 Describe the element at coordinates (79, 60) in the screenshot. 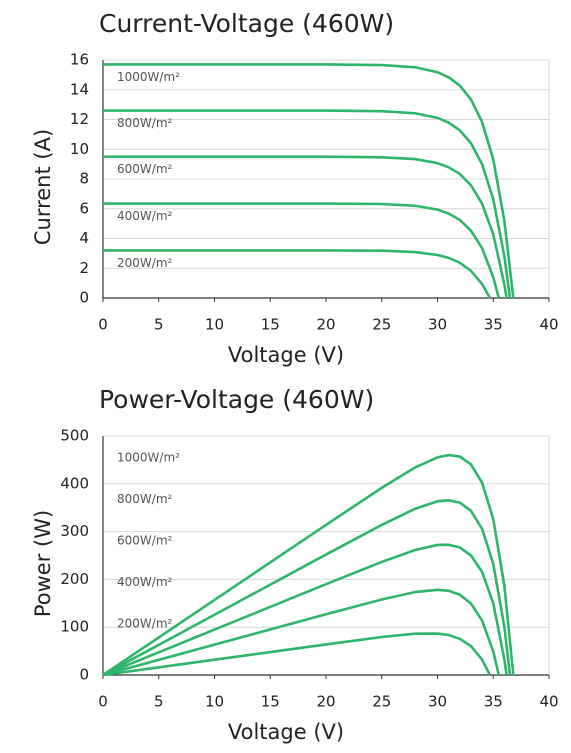

I see `y-tick-label: 16` at that location.